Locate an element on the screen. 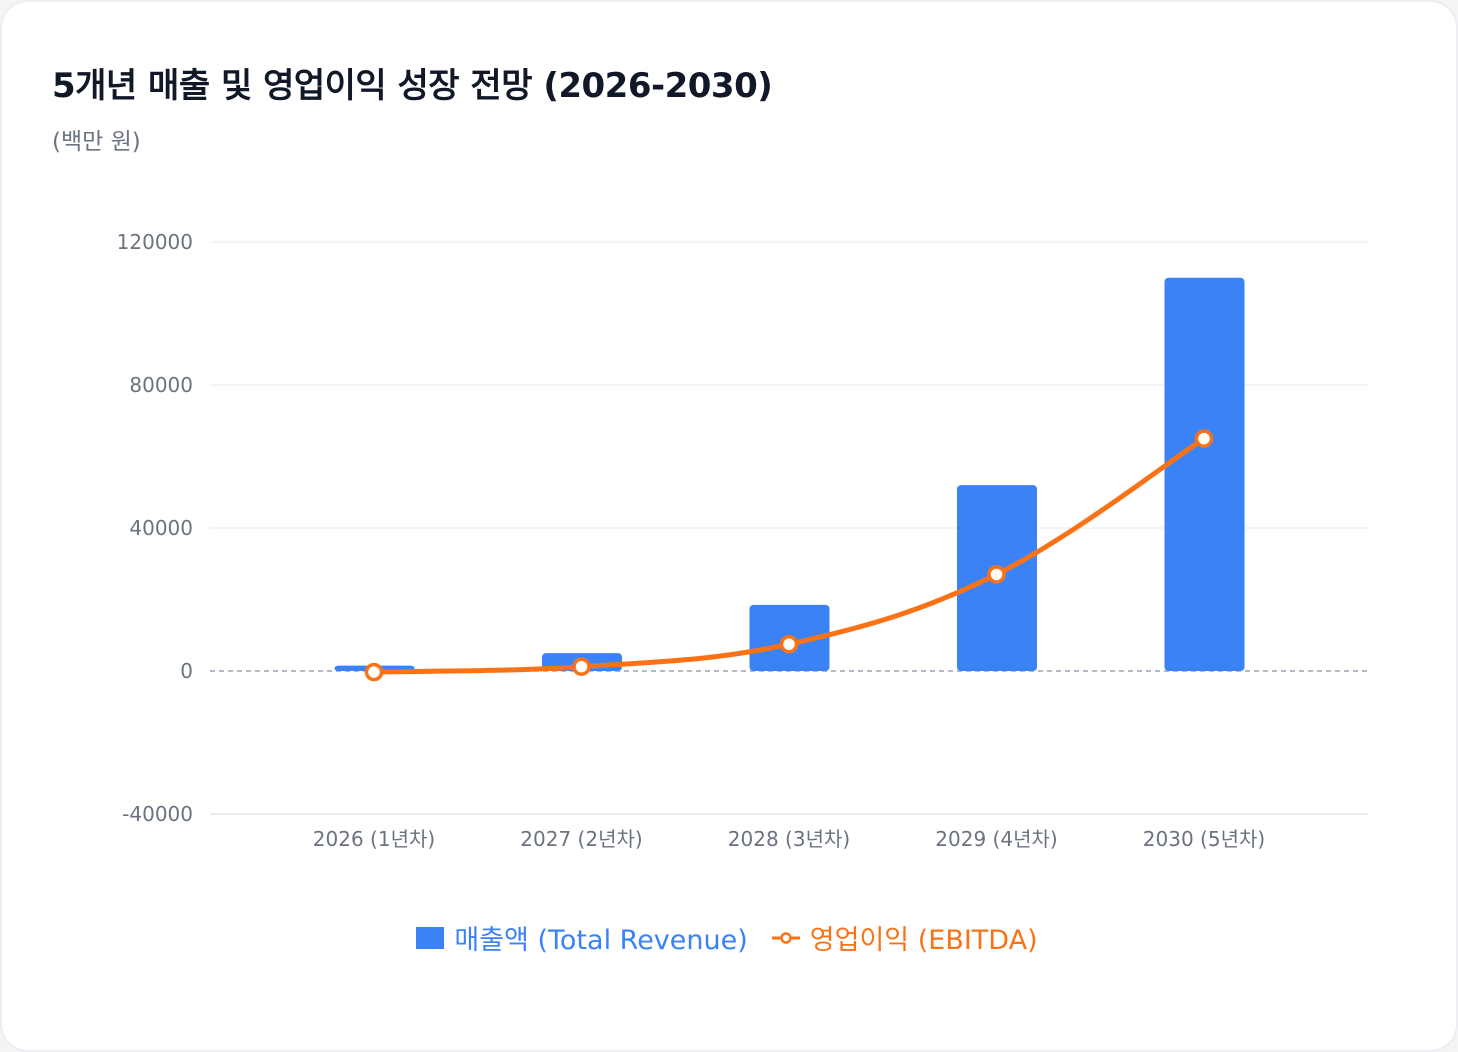  line-layer is located at coordinates (789, 555).